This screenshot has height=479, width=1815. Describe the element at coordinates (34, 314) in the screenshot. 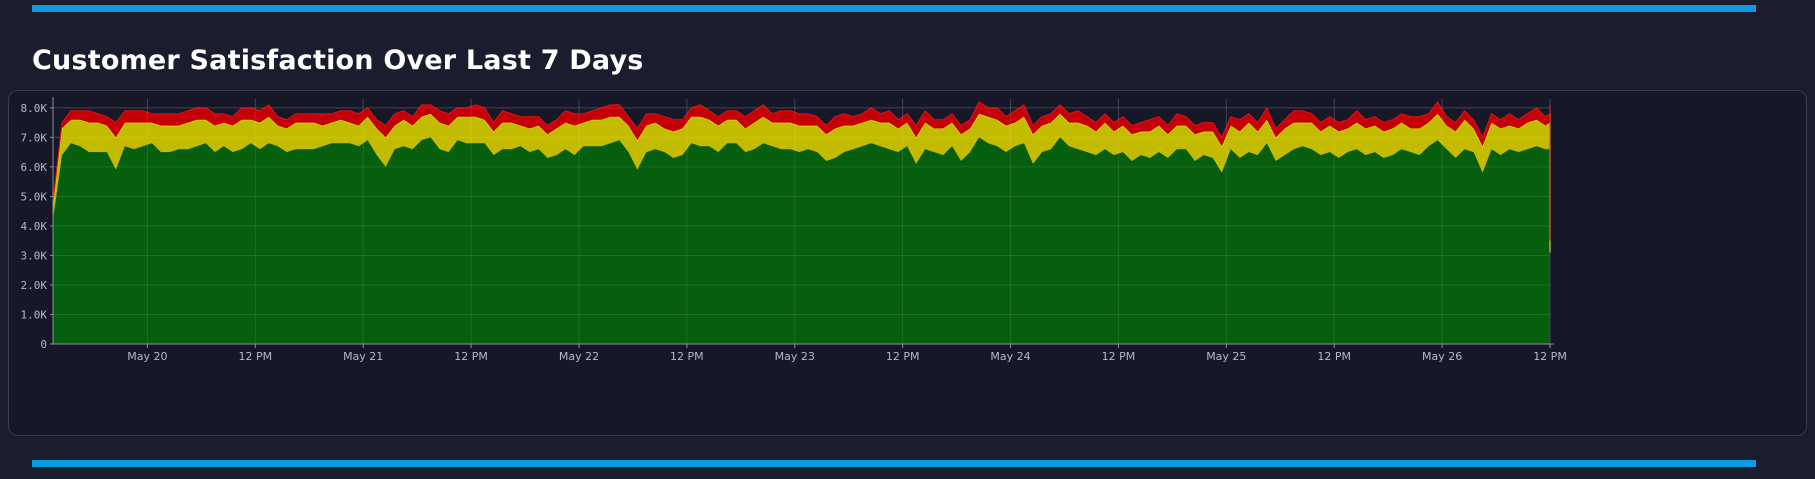

I see `y-tick-label: 1.0K` at that location.